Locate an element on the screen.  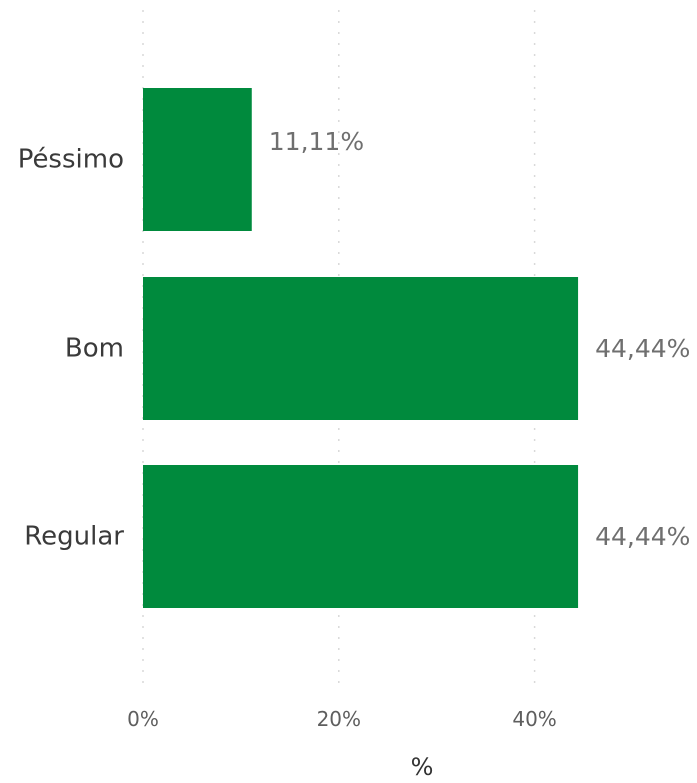
x-tick-label: 0% is located at coordinates (143, 719).